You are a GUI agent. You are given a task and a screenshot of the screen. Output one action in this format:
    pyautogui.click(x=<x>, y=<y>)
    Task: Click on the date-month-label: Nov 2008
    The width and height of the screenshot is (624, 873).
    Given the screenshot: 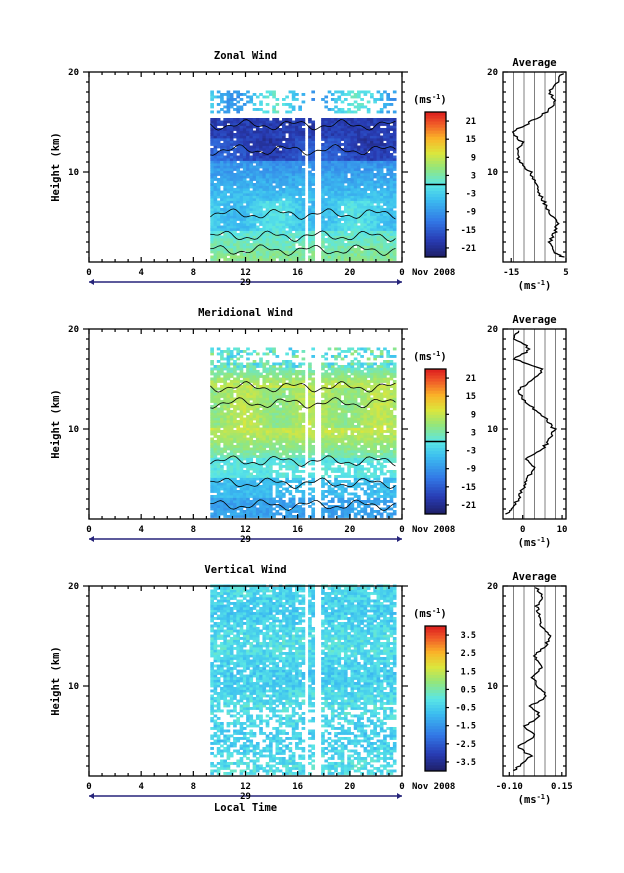 What is the action you would take?
    pyautogui.click(x=433, y=273)
    